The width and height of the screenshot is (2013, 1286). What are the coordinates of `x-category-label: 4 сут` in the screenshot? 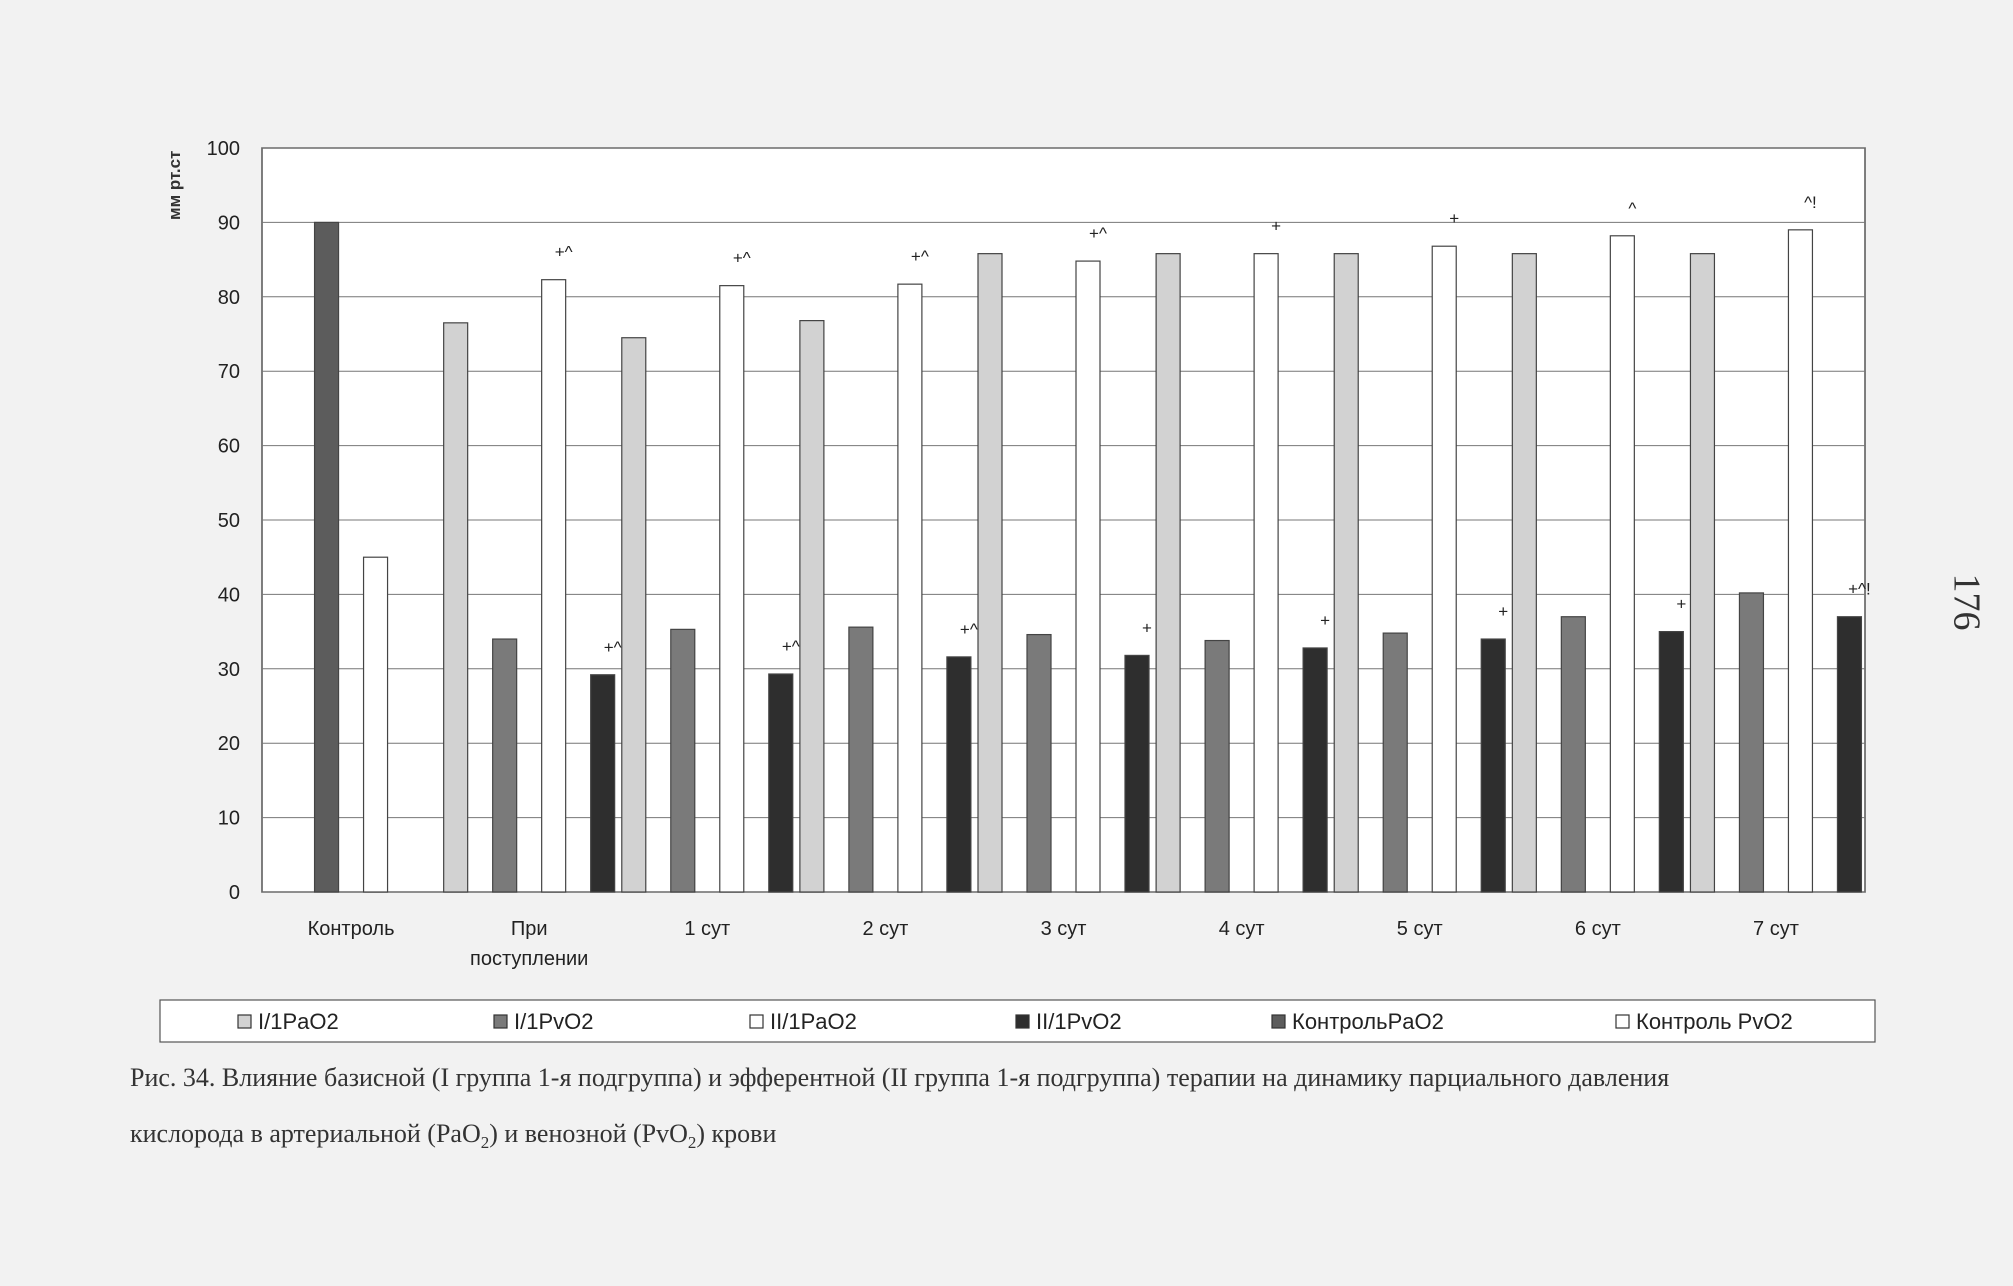 It's located at (1242, 929).